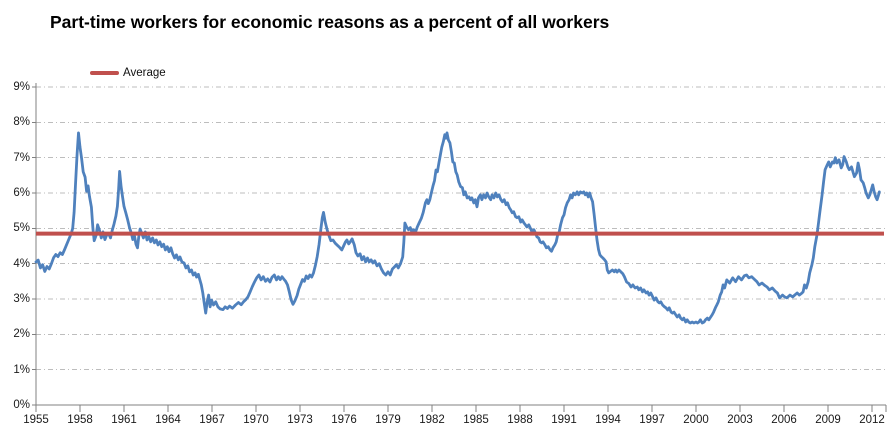 Image resolution: width=892 pixels, height=443 pixels. Describe the element at coordinates (36, 420) in the screenshot. I see `x-tick-label: 1955` at that location.